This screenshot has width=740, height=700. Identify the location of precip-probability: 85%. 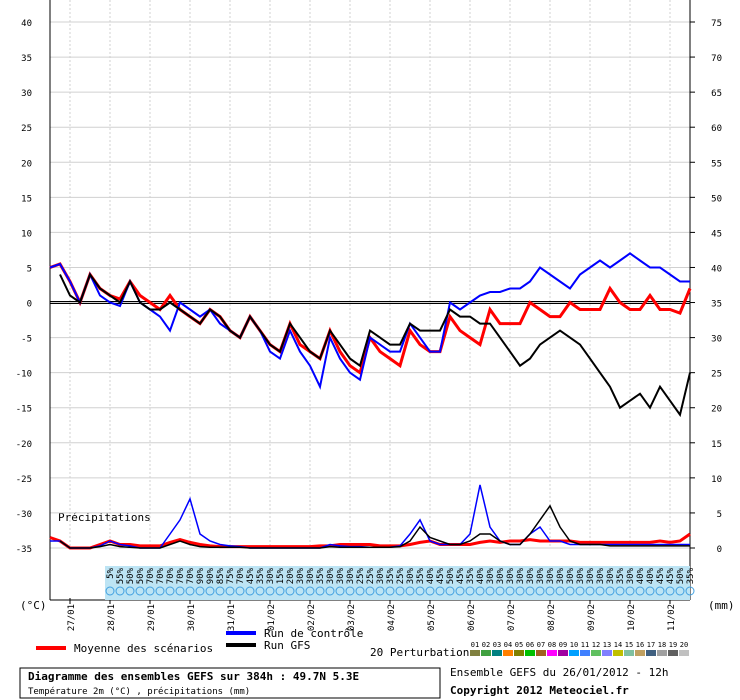
(221, 575).